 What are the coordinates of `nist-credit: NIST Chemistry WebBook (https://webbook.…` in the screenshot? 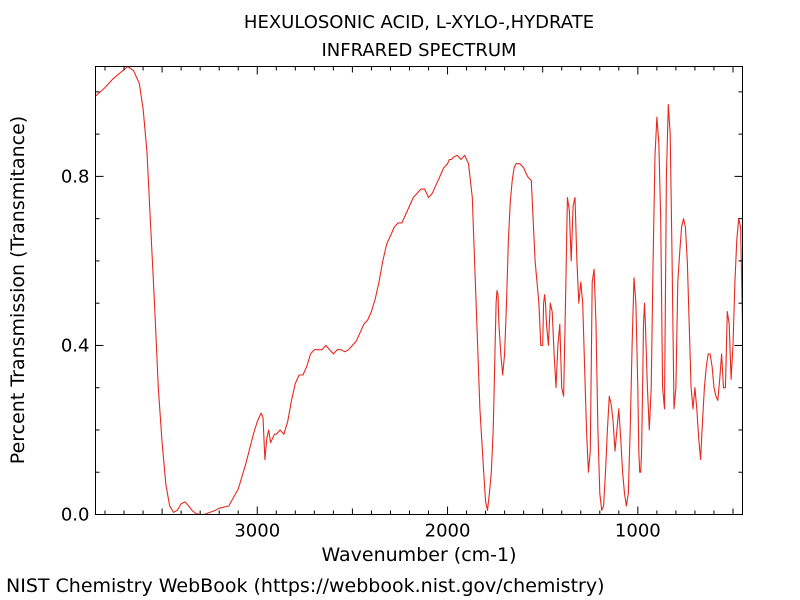 It's located at (305, 586).